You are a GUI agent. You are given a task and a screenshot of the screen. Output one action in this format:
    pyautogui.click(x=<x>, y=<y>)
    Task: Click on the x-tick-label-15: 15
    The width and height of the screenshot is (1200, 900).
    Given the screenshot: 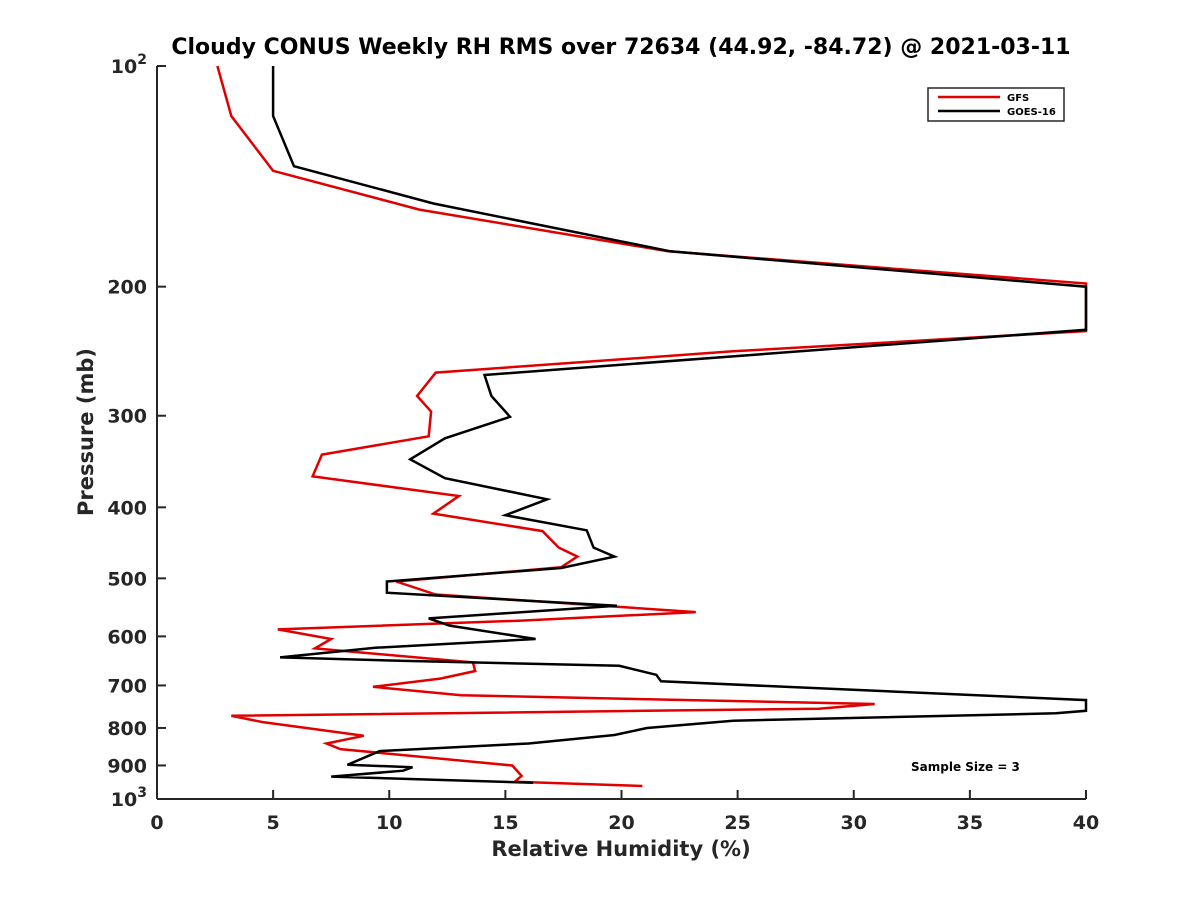 What is the action you would take?
    pyautogui.click(x=505, y=823)
    